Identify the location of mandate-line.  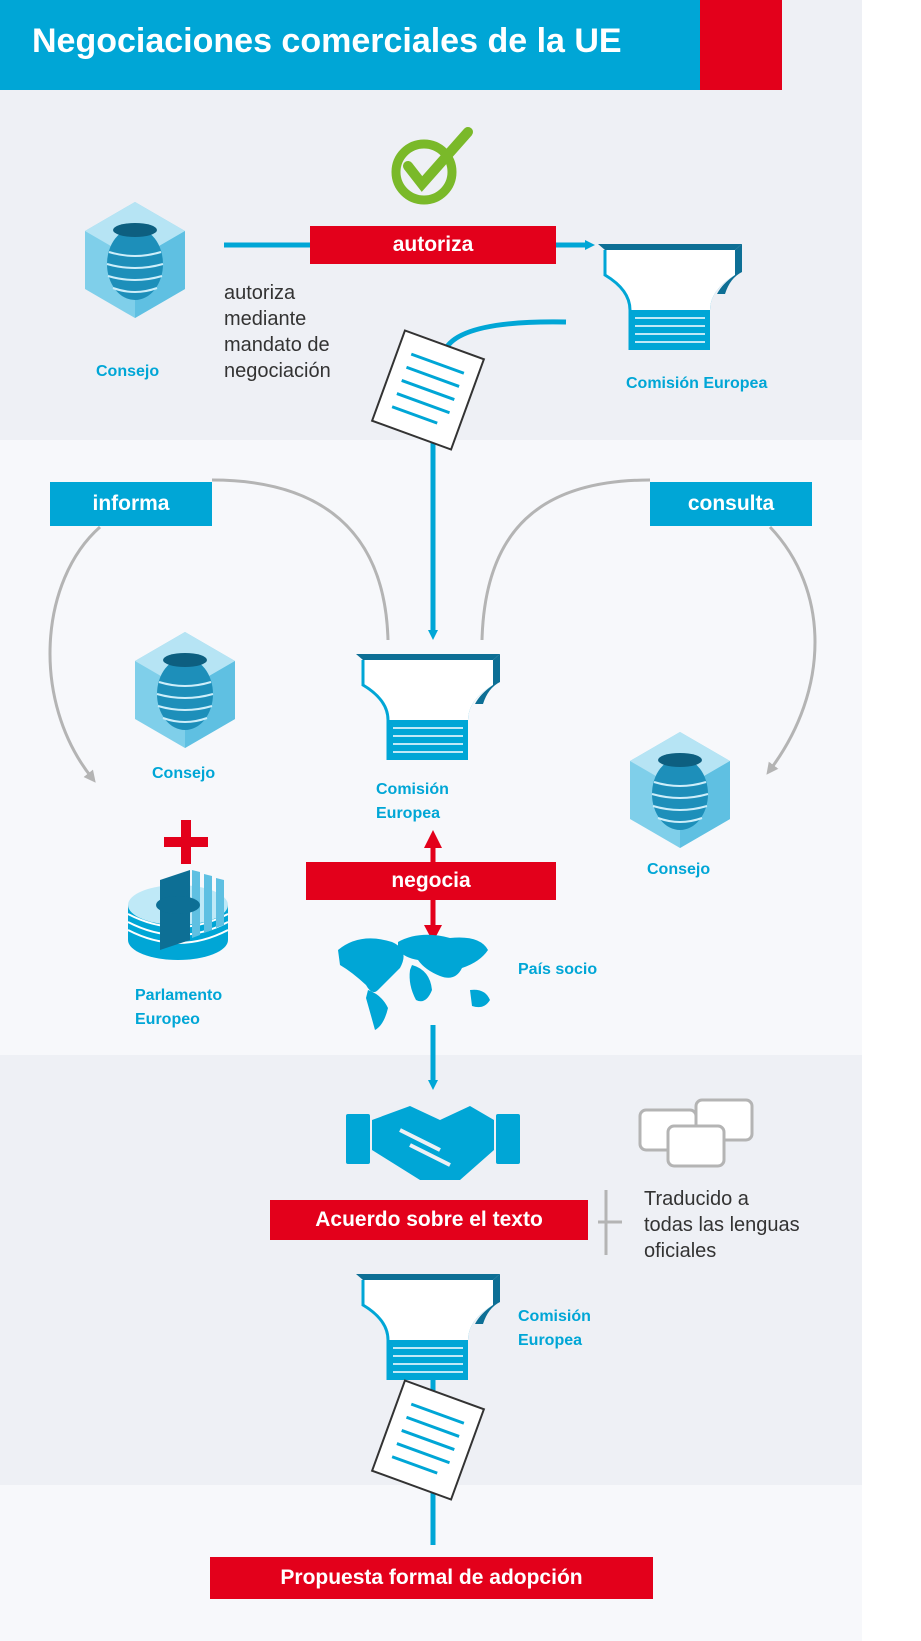
(504, 335).